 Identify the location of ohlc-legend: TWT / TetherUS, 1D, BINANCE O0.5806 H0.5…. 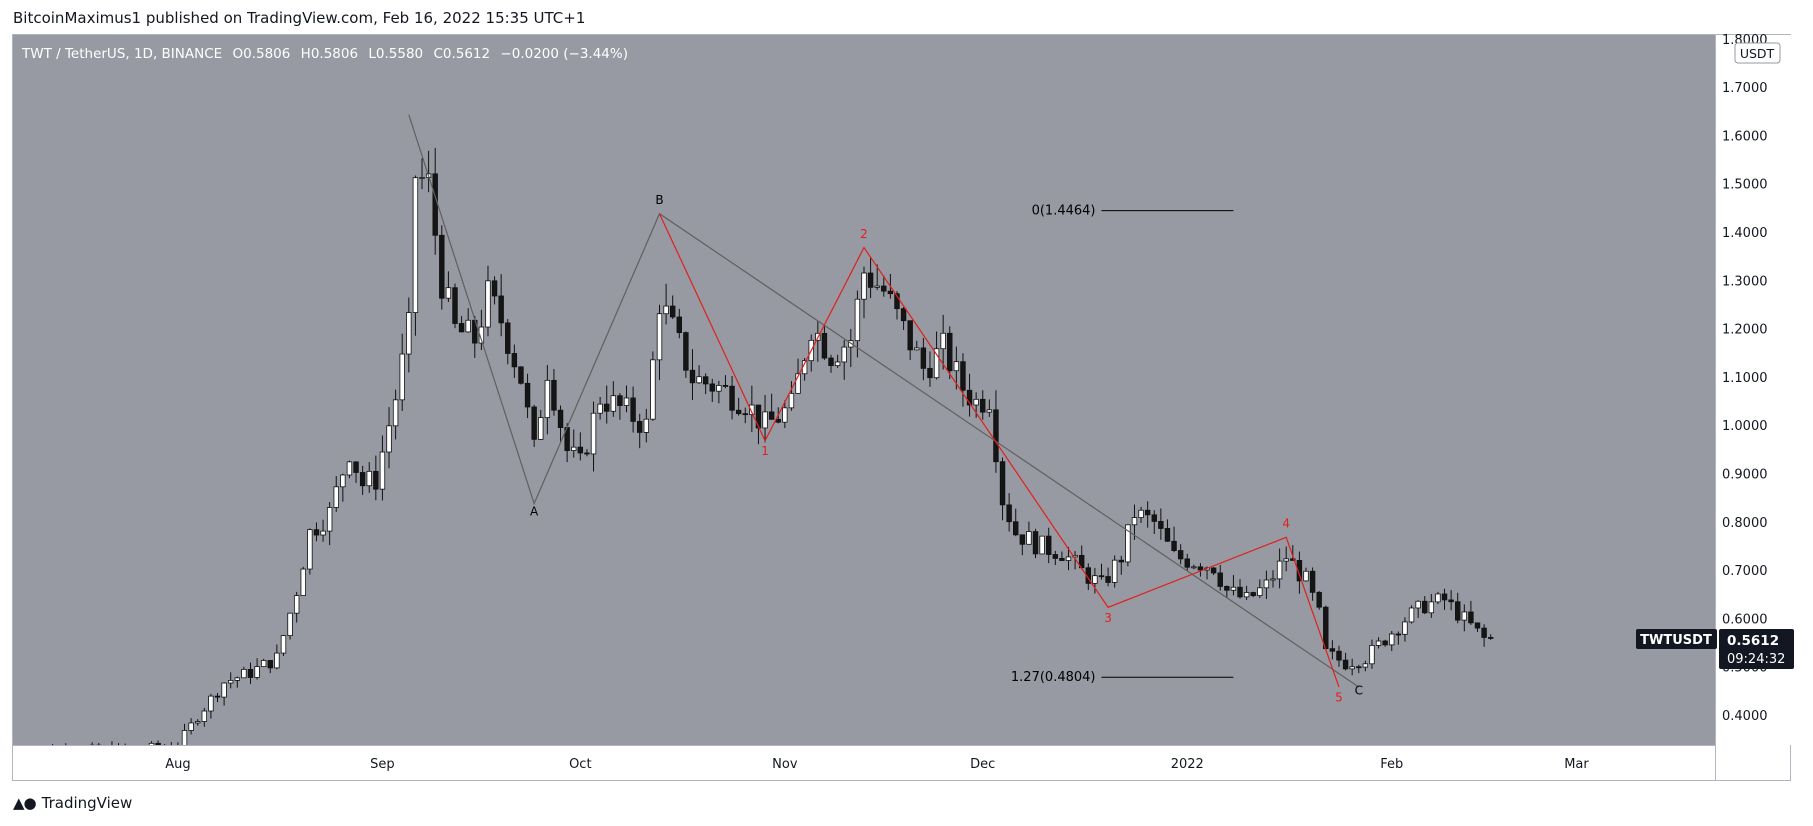
(324, 54).